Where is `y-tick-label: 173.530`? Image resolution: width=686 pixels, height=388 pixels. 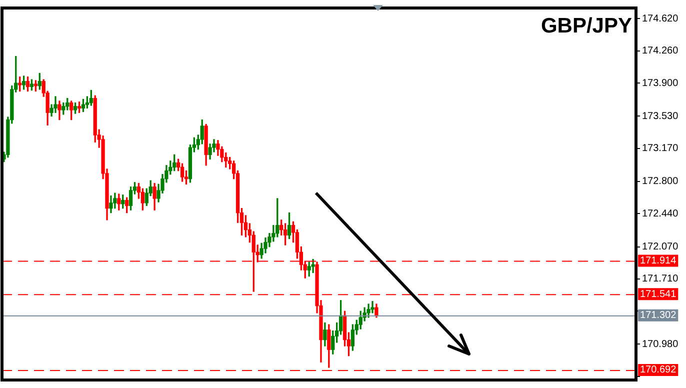 y-tick-label: 173.530 is located at coordinates (660, 116).